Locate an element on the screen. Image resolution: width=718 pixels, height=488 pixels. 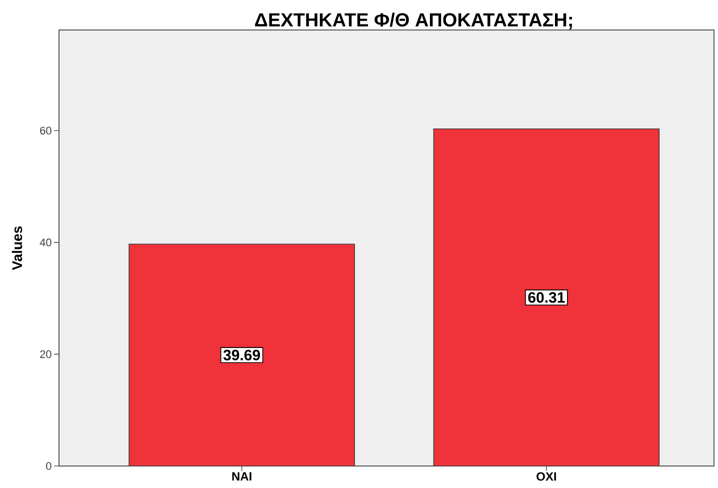
data-label: 39.69 is located at coordinates (241, 355).